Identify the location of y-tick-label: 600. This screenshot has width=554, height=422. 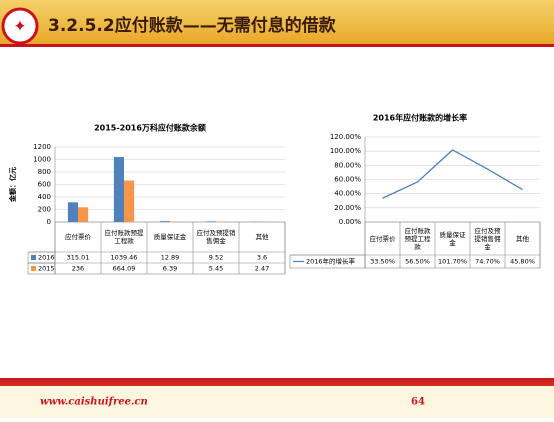
(44, 185).